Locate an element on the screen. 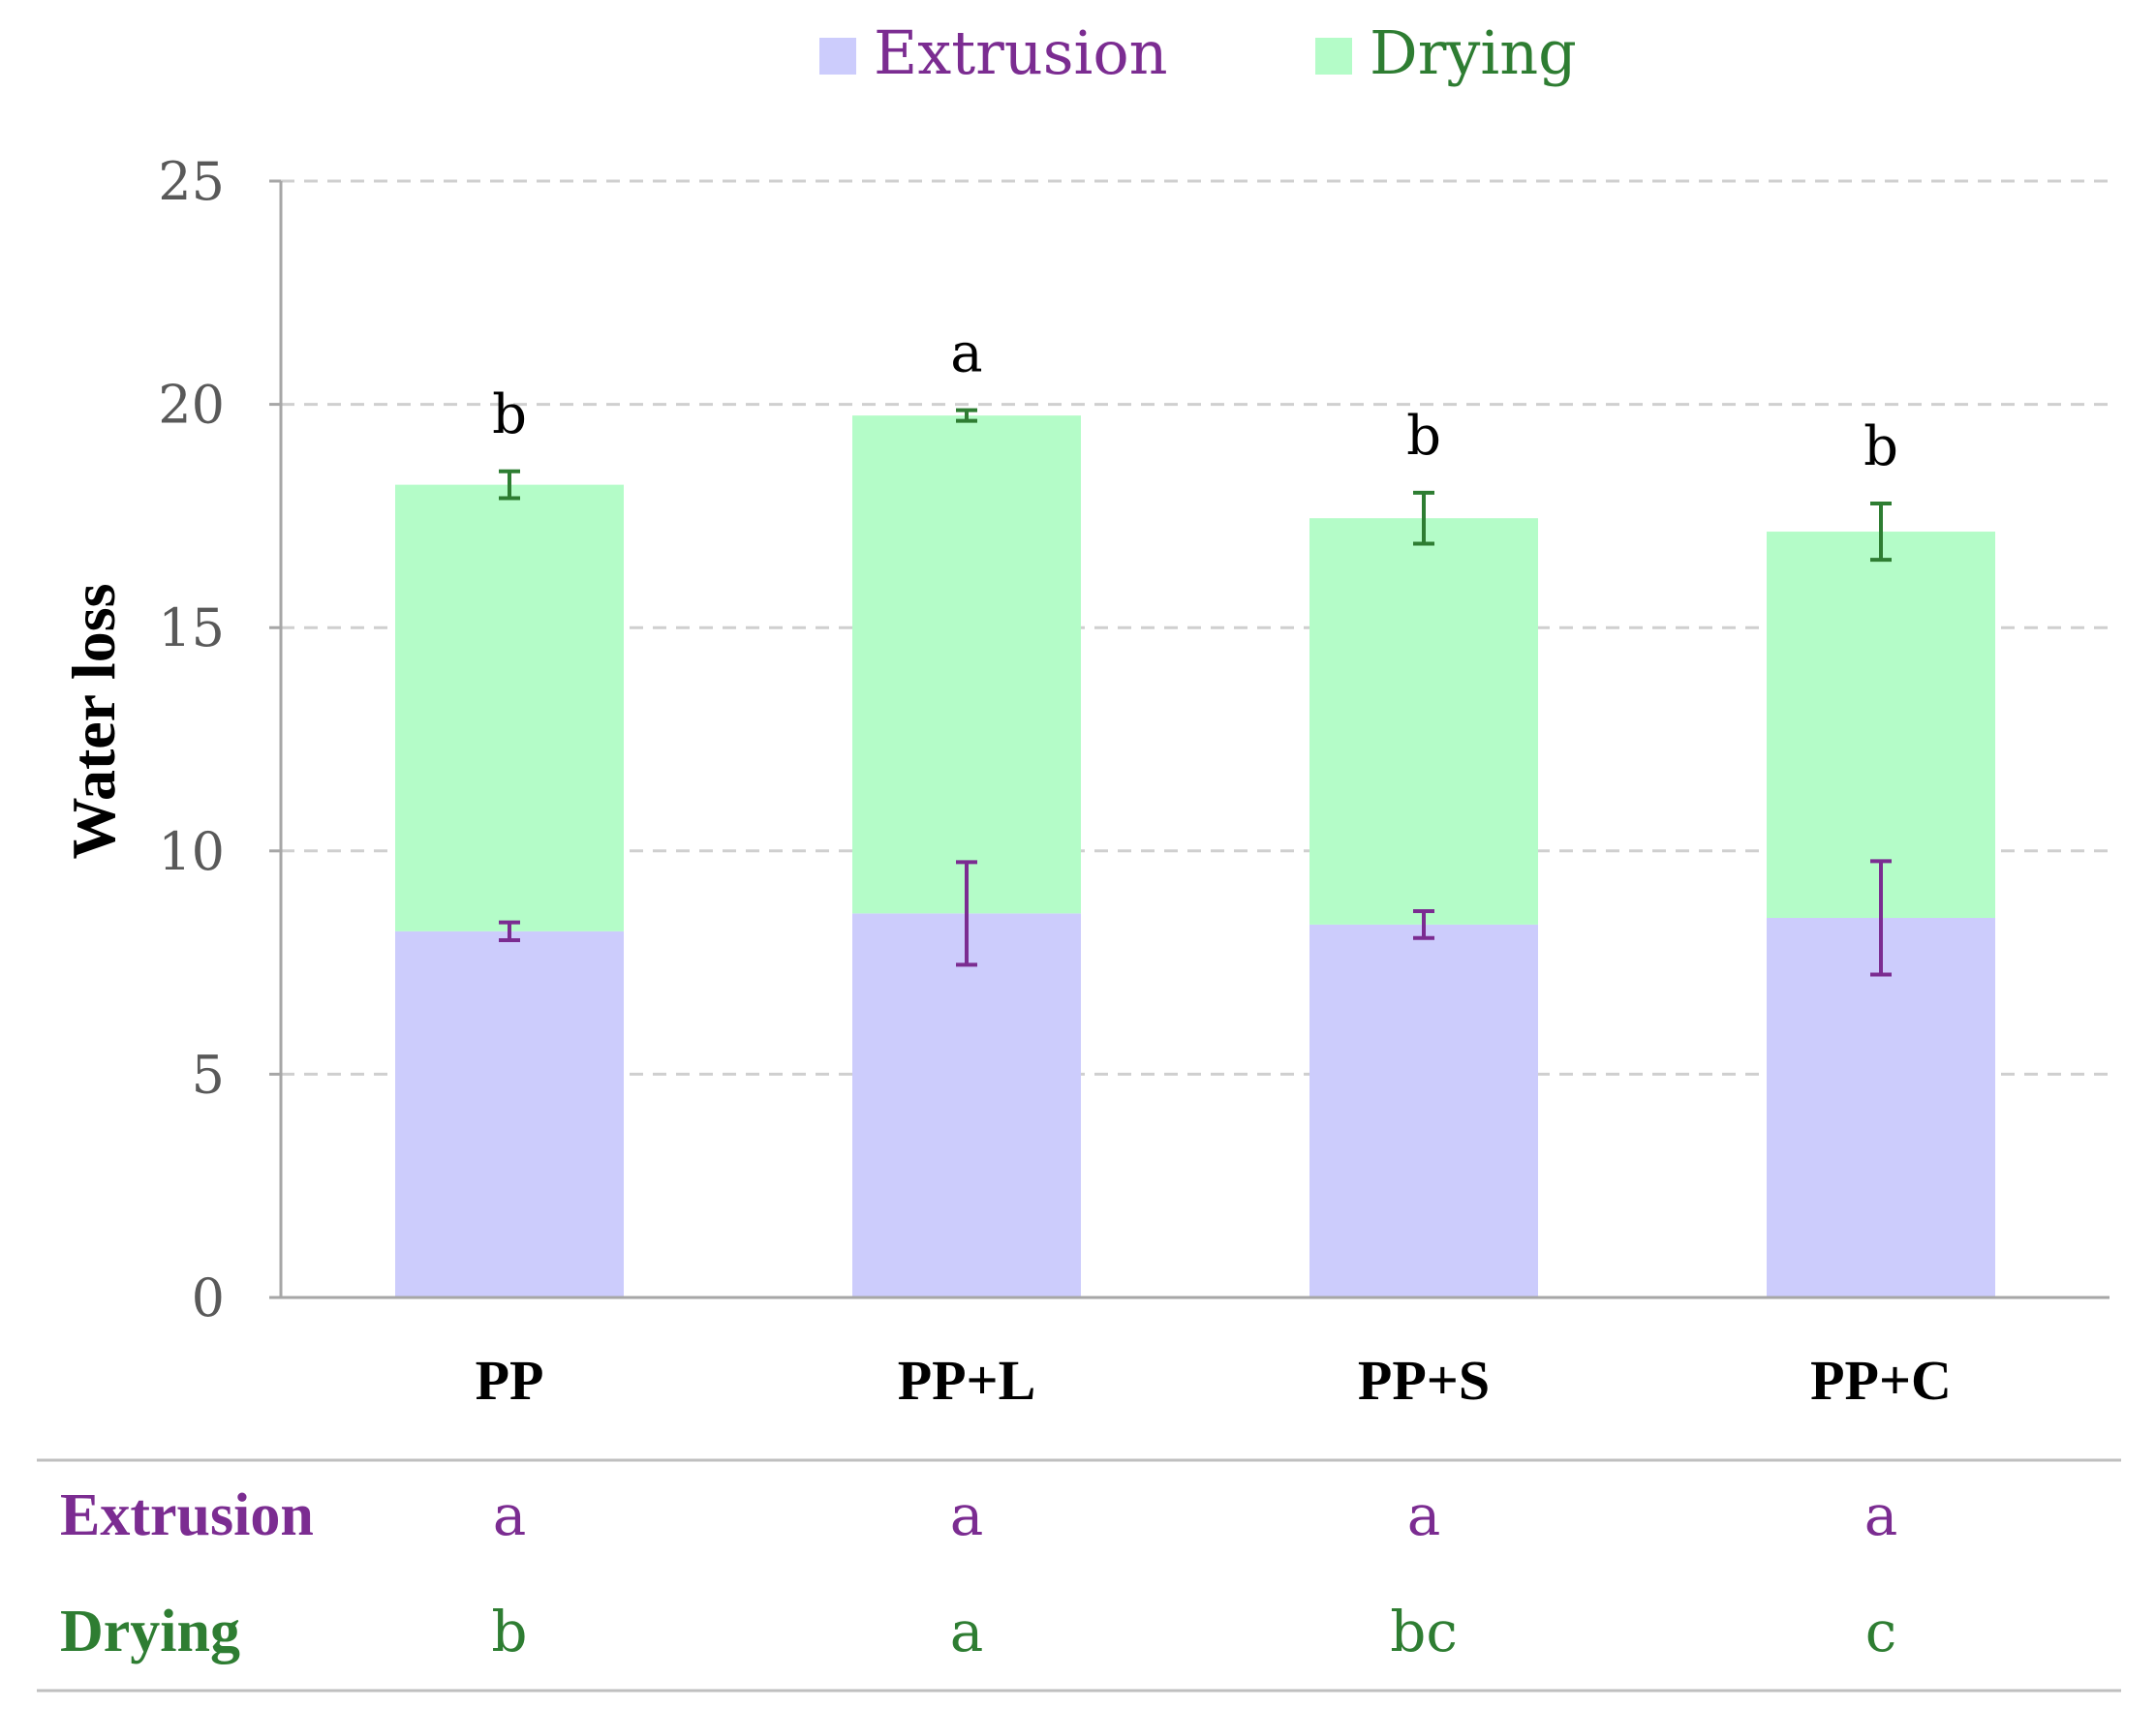 The height and width of the screenshot is (1709, 2156). y-tick-label: 20 is located at coordinates (192, 406).